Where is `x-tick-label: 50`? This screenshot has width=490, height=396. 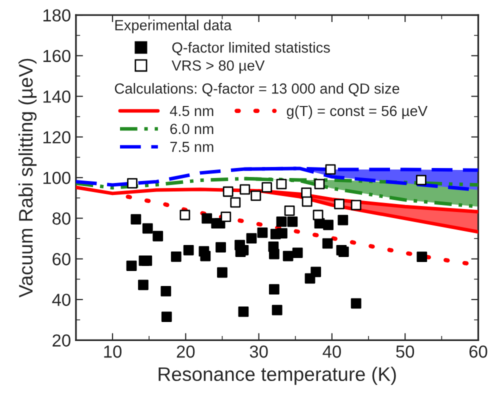
x-tick-label: 50 is located at coordinates (405, 351).